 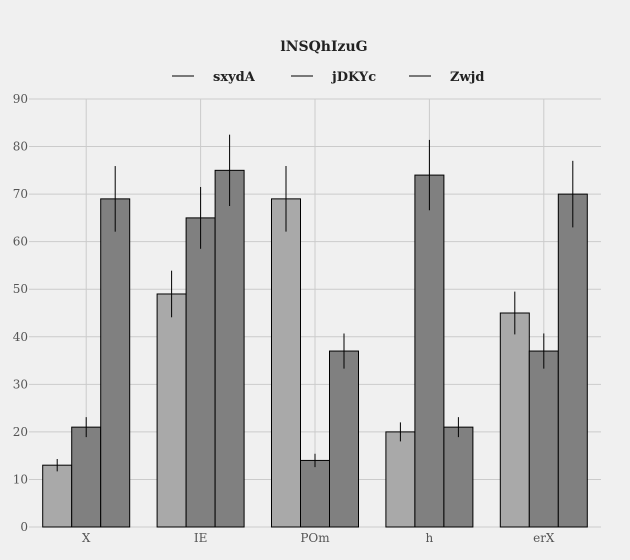 I want to click on bar-Zwjd-X, so click(x=115, y=363).